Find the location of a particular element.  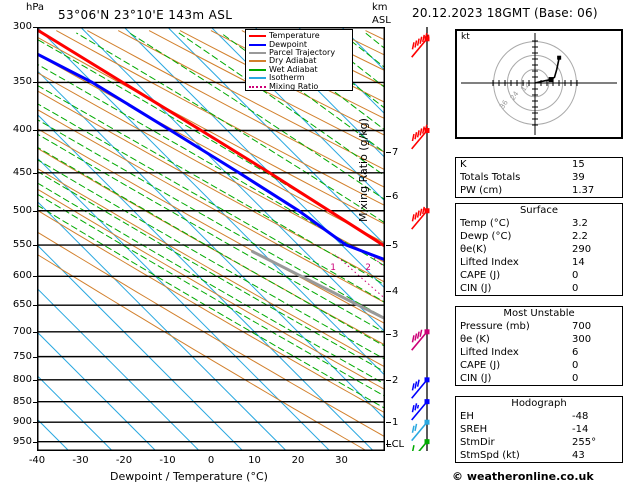

data-row-key: CIN (J) is located at coordinates (476, 378).